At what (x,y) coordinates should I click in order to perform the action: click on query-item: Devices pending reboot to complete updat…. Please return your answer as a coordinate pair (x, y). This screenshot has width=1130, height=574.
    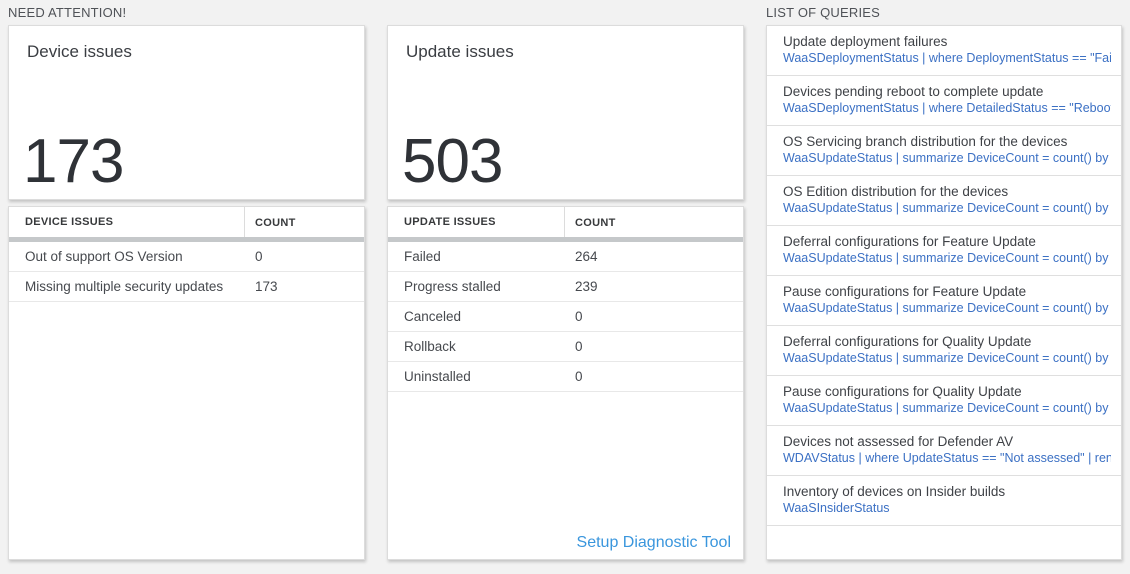
    Looking at the image, I should click on (944, 101).